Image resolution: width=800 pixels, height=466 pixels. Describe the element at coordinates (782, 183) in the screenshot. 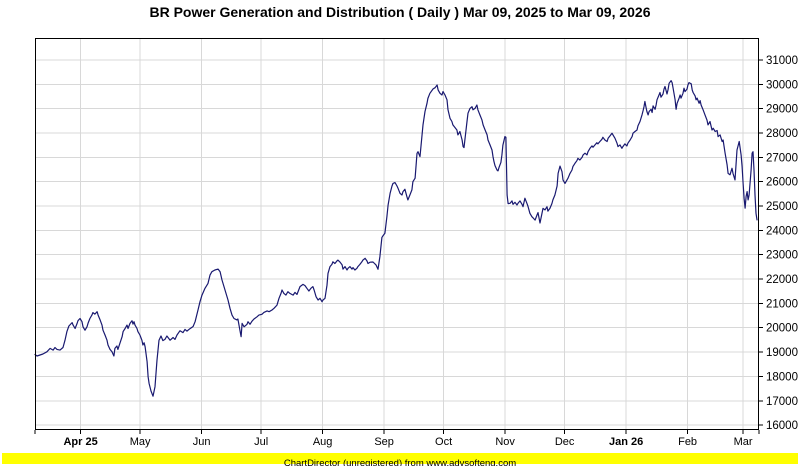

I see `y-axis-label: 26000` at that location.